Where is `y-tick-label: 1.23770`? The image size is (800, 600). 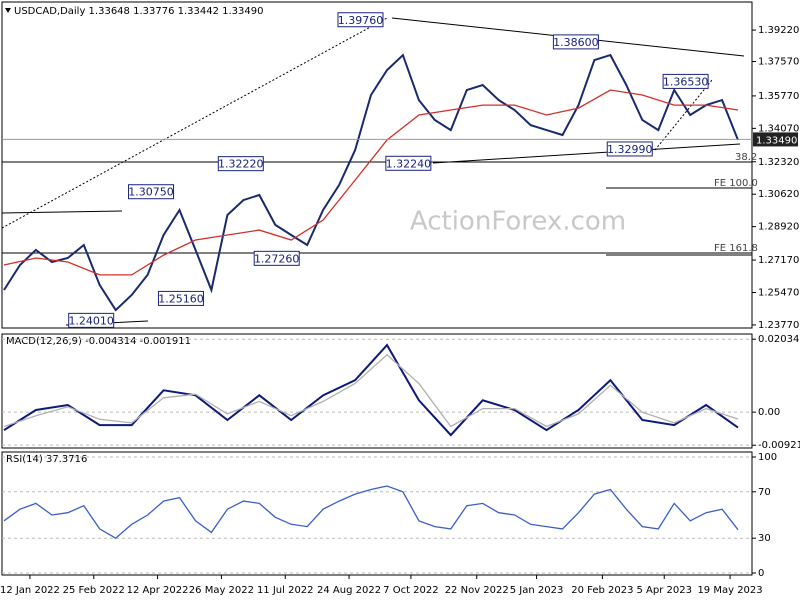
y-tick-label: 1.23770 is located at coordinates (778, 325).